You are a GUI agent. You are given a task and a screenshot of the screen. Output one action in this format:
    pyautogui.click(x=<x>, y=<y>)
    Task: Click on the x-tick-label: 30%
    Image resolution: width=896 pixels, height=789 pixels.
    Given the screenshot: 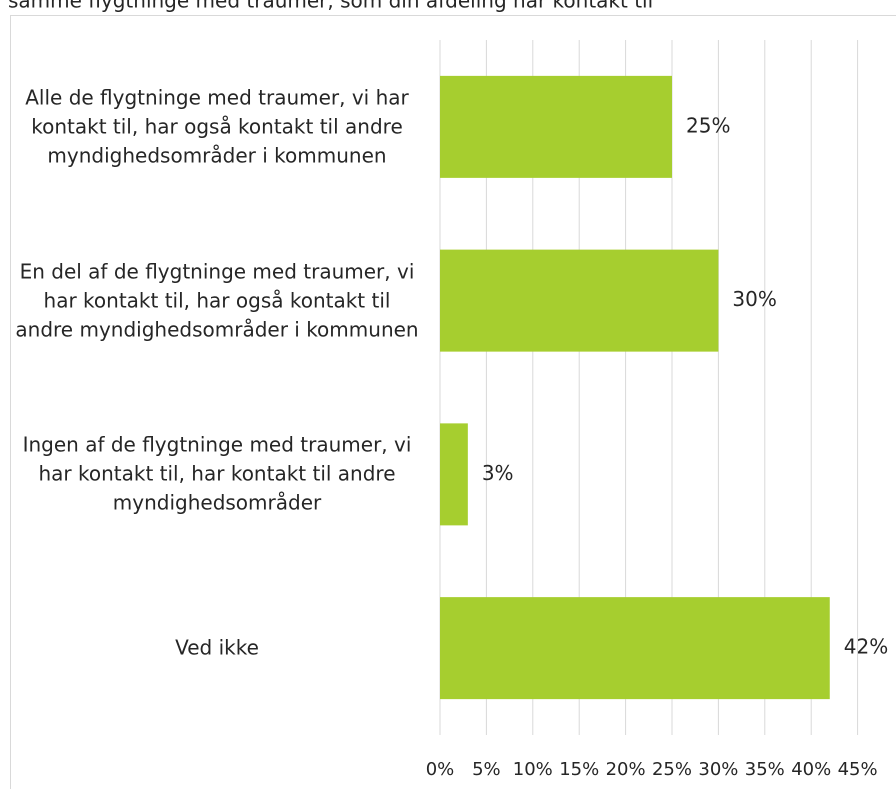 What is the action you would take?
    pyautogui.click(x=718, y=769)
    